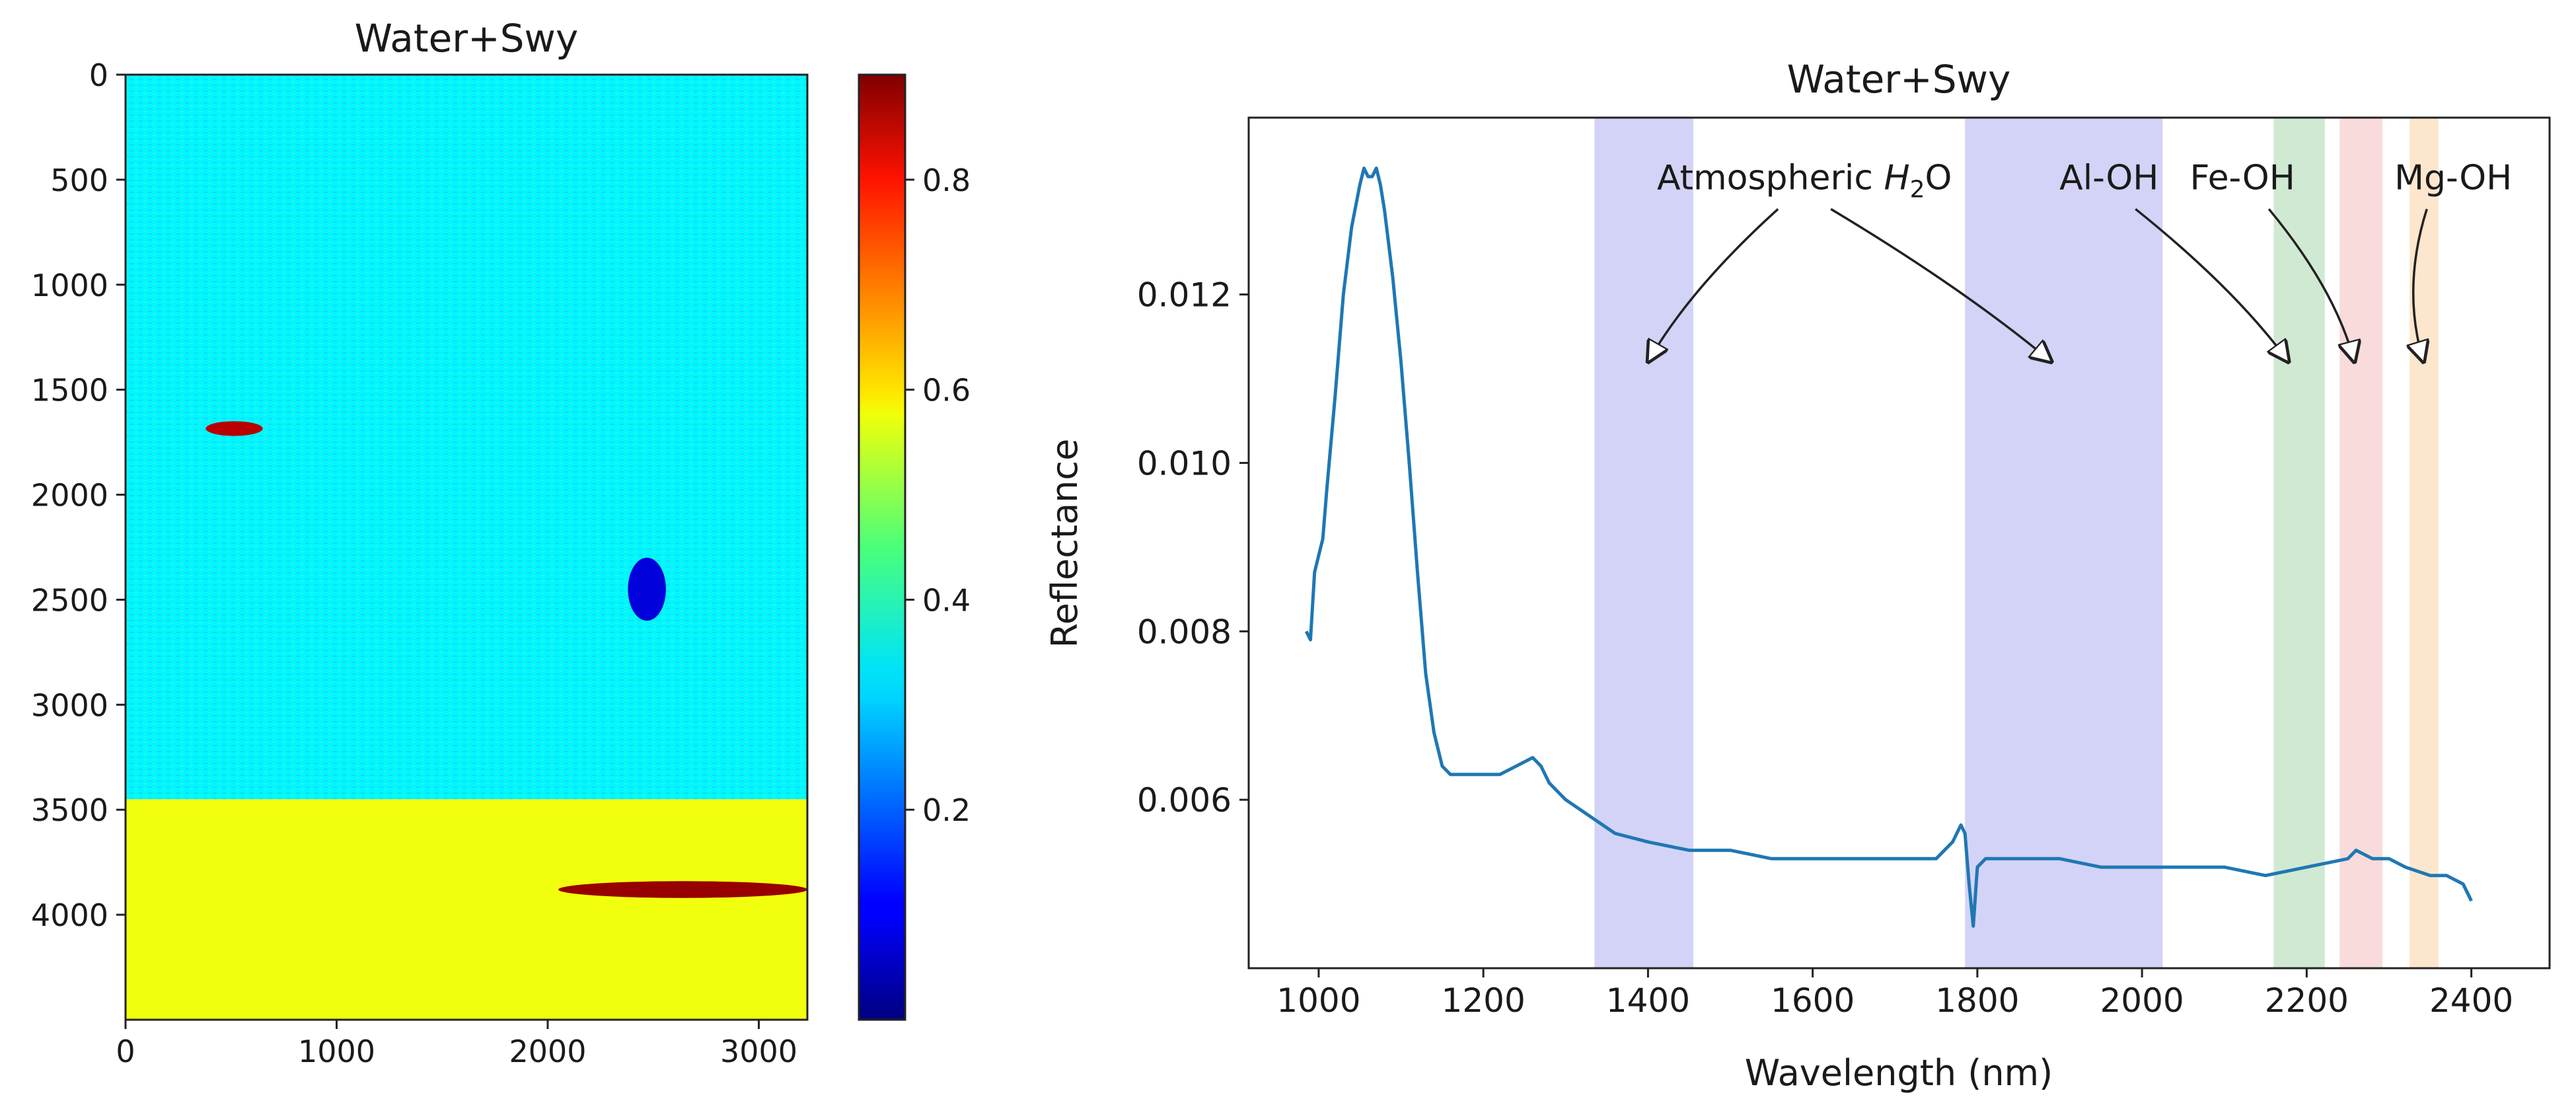 Image resolution: width=2576 pixels, height=1105 pixels. What do you see at coordinates (336, 1051) in the screenshot?
I see `heatmap-x-tick-label: 1000` at bounding box center [336, 1051].